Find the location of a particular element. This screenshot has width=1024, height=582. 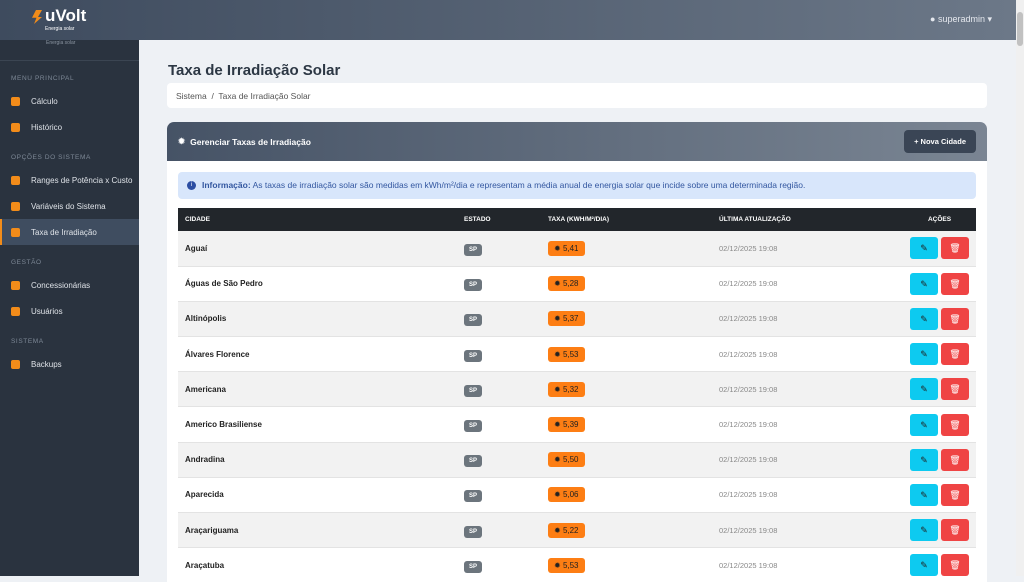

sidebar-item-label: Ranges de Potência x Custo is located at coordinates (82, 180).